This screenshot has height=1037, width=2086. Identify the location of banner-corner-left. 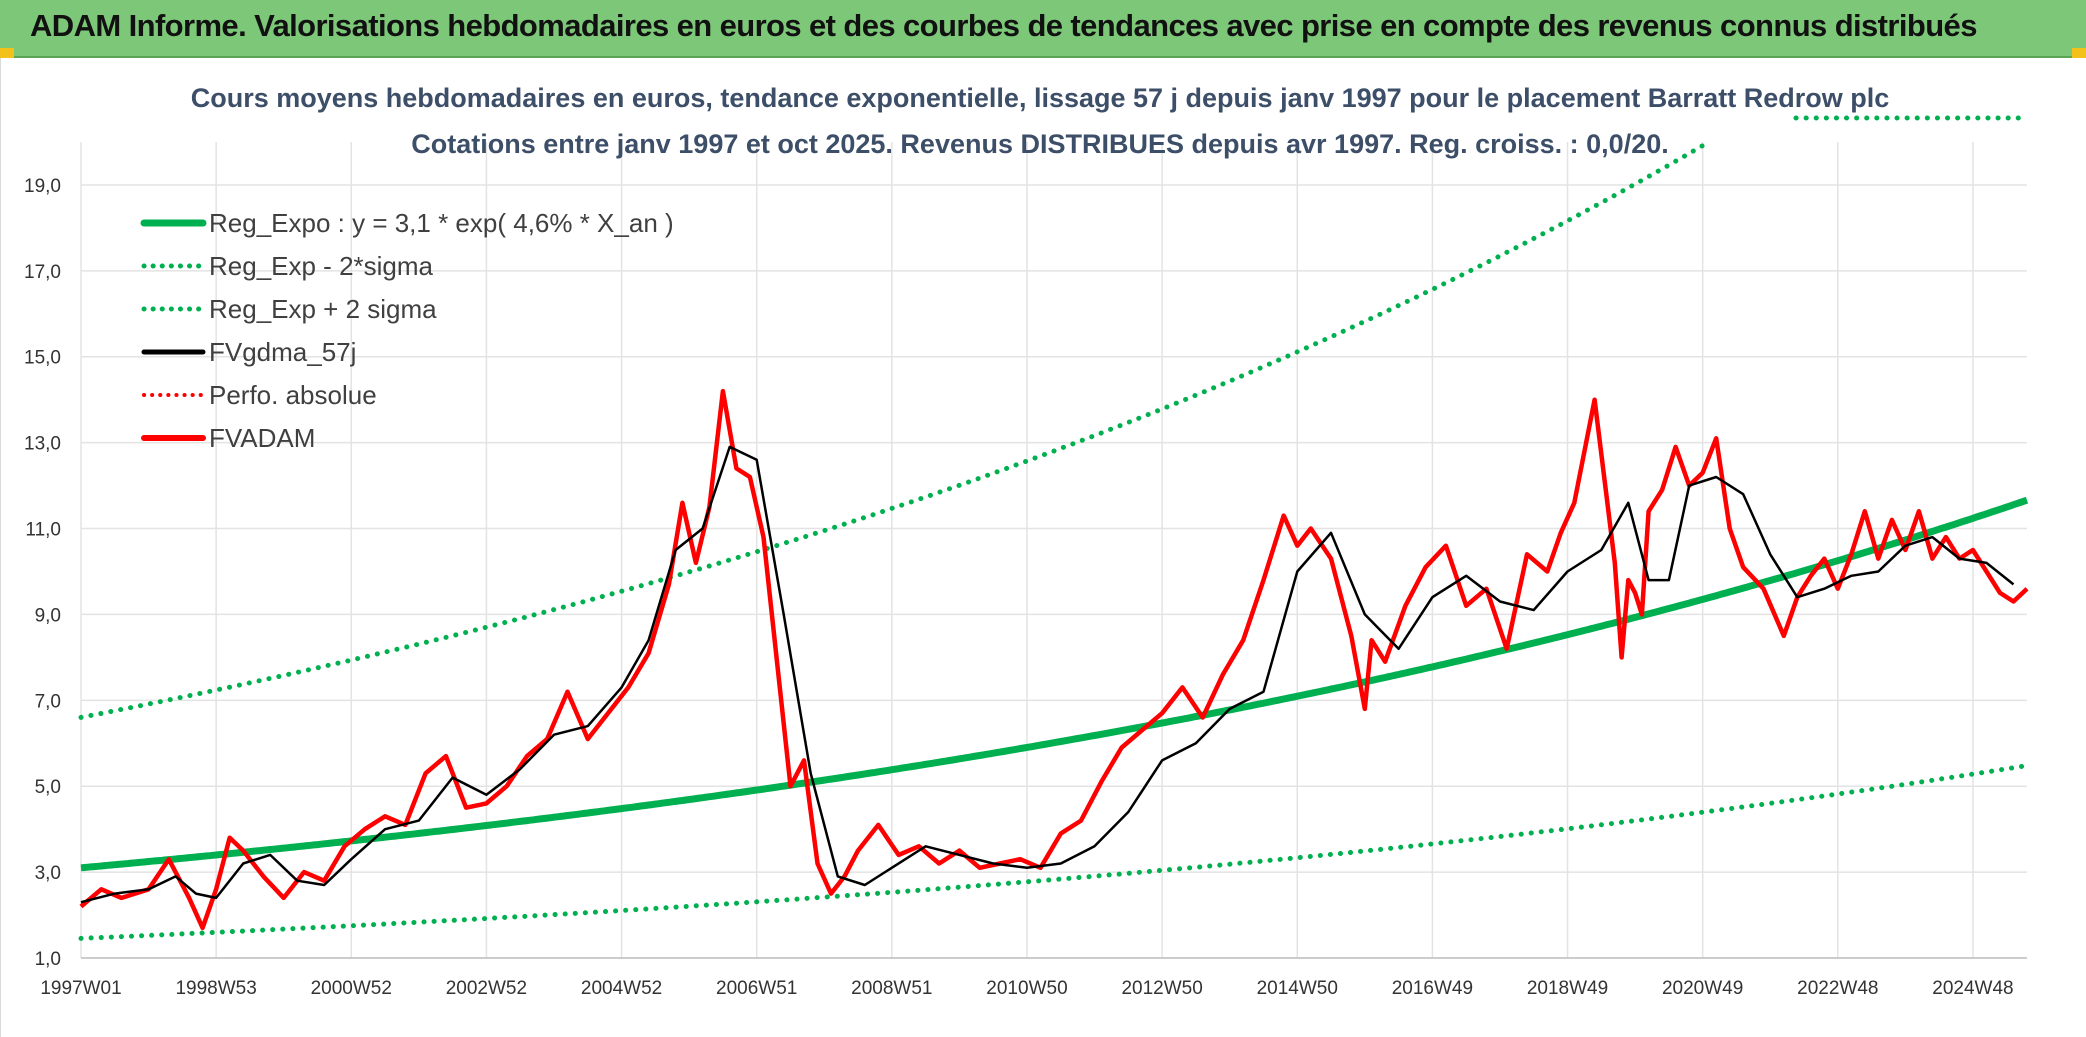
(7, 53).